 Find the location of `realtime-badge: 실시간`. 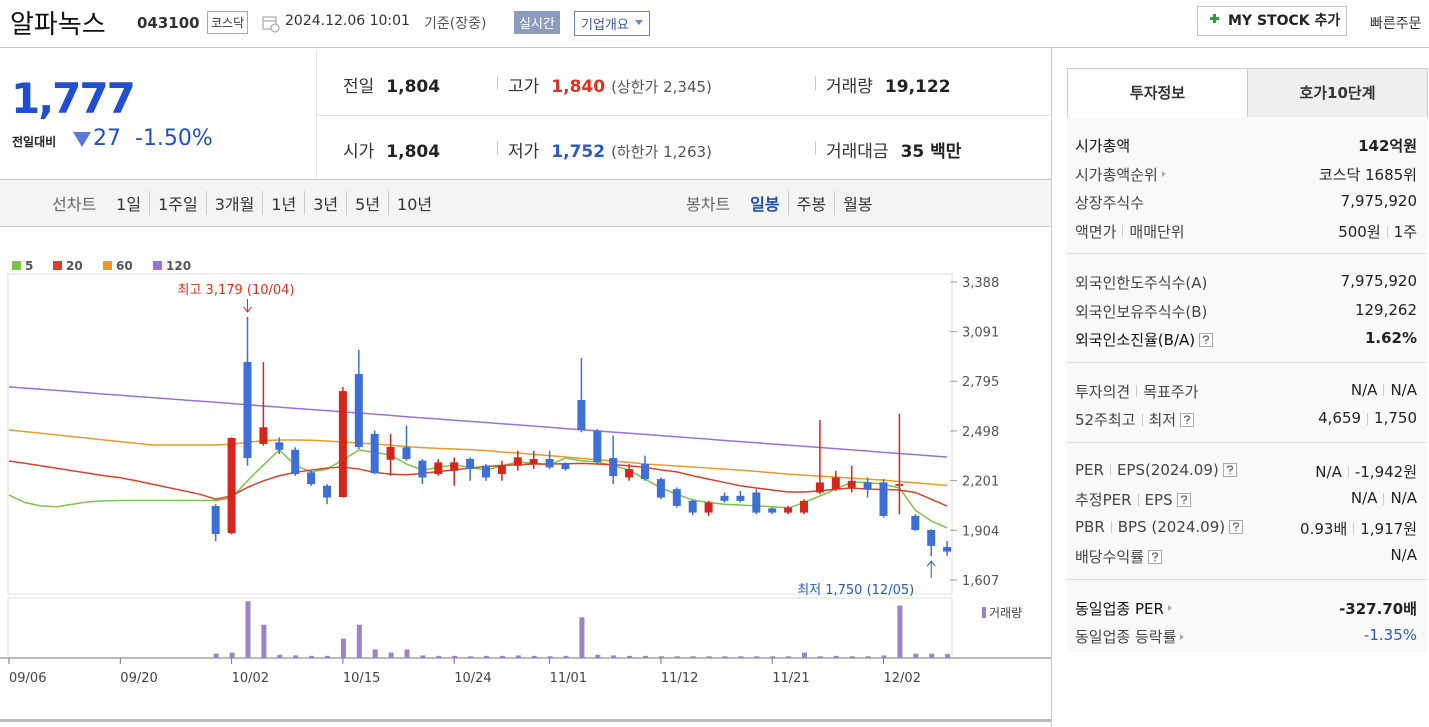

realtime-badge: 실시간 is located at coordinates (537, 22).